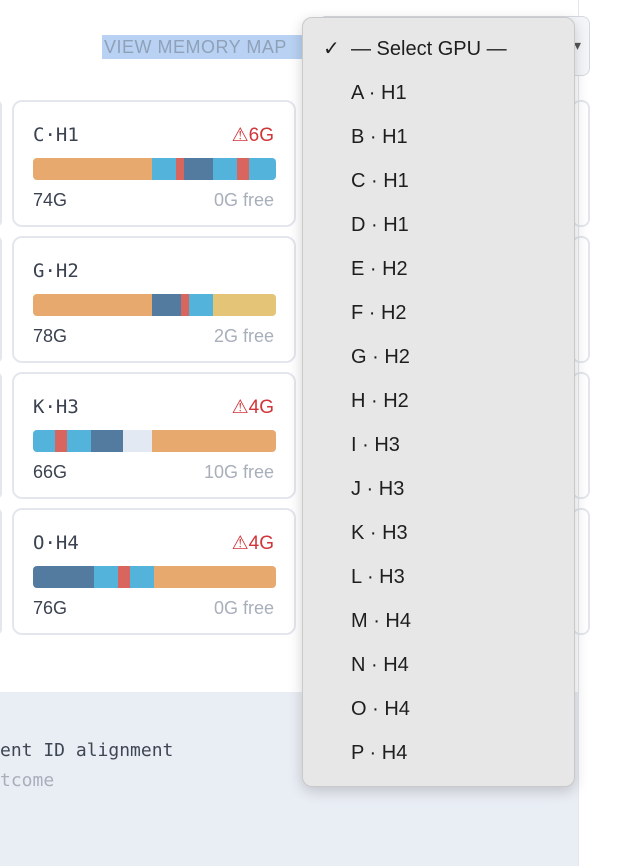 The width and height of the screenshot is (620, 866). What do you see at coordinates (438, 313) in the screenshot?
I see `dropdown-option: F · H2` at bounding box center [438, 313].